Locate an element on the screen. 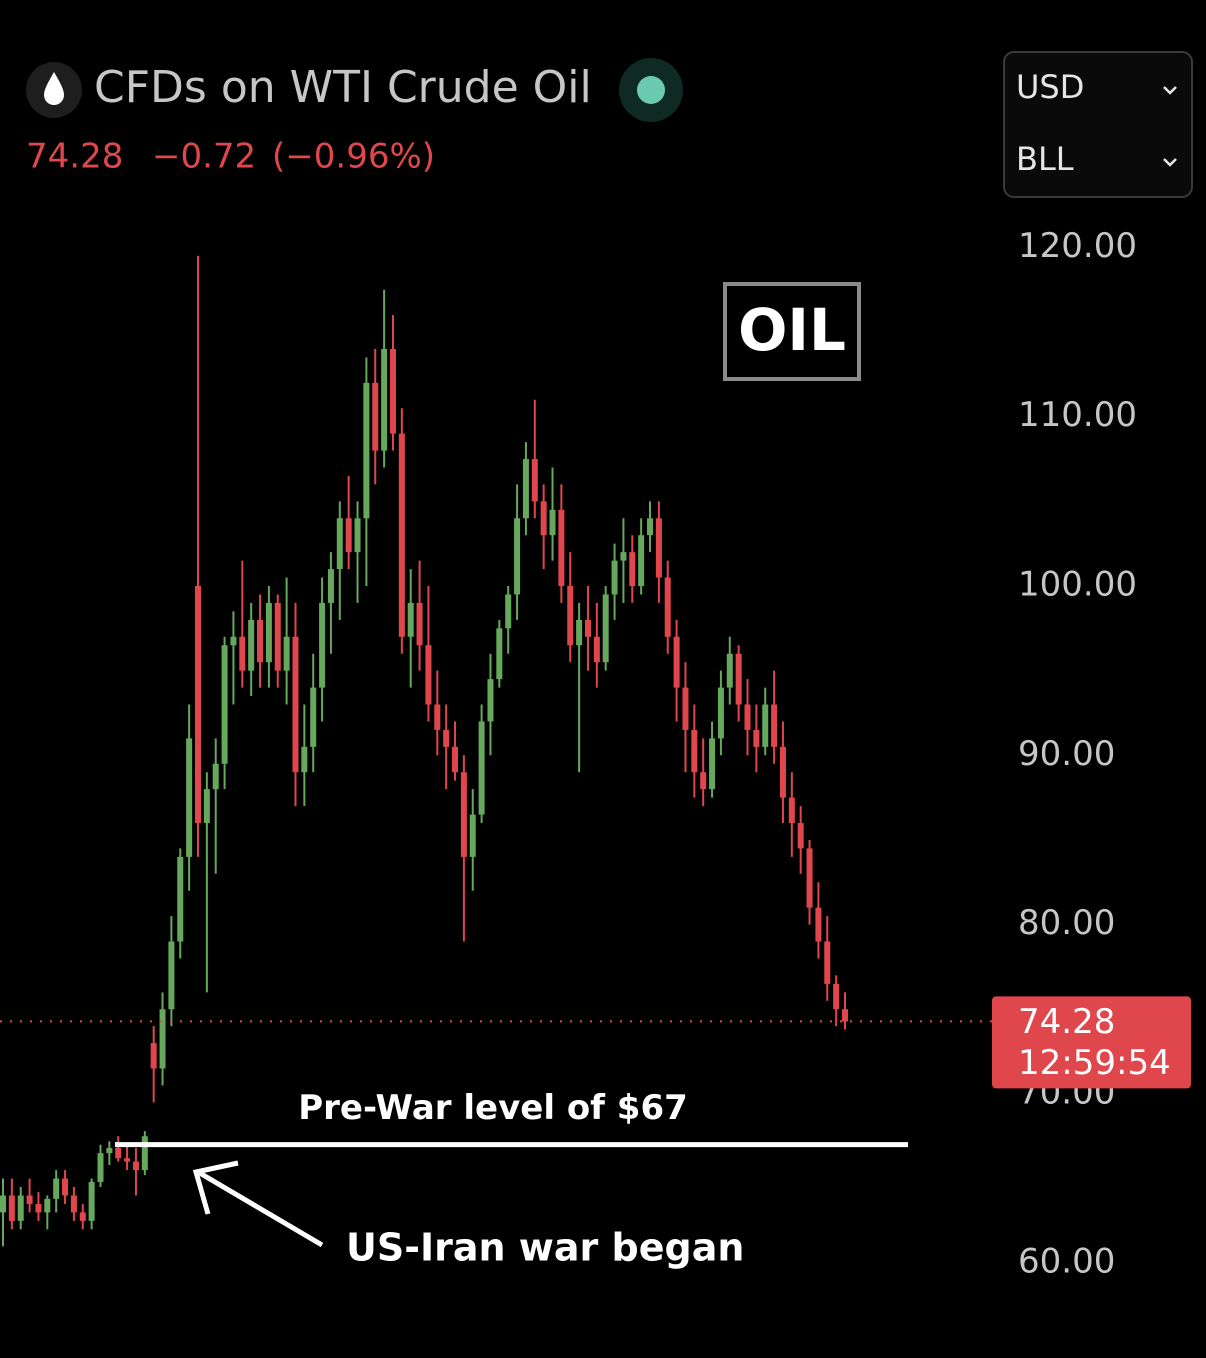 This screenshot has width=1206, height=1358. annotation-box is located at coordinates (792, 331).